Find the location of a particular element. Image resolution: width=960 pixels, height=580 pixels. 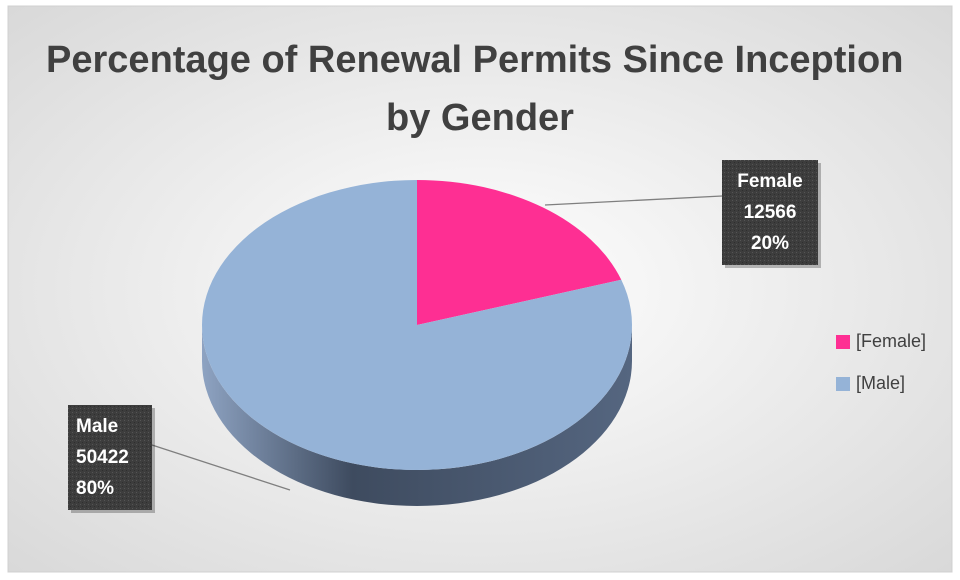

pie-side is located at coordinates (417, 415).